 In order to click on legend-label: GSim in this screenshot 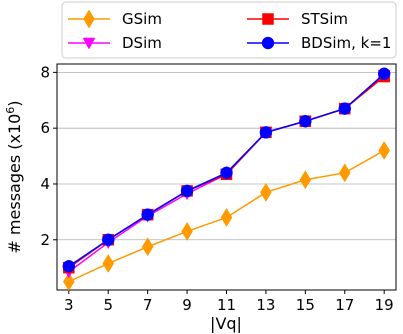, I will do `click(142, 19)`.